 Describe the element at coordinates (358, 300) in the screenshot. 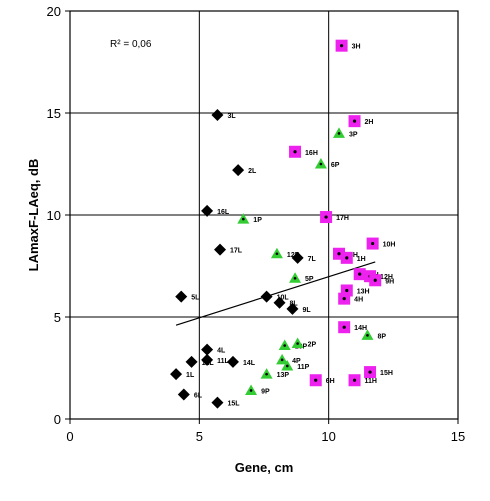

I see `data-point-label: 4H` at that location.